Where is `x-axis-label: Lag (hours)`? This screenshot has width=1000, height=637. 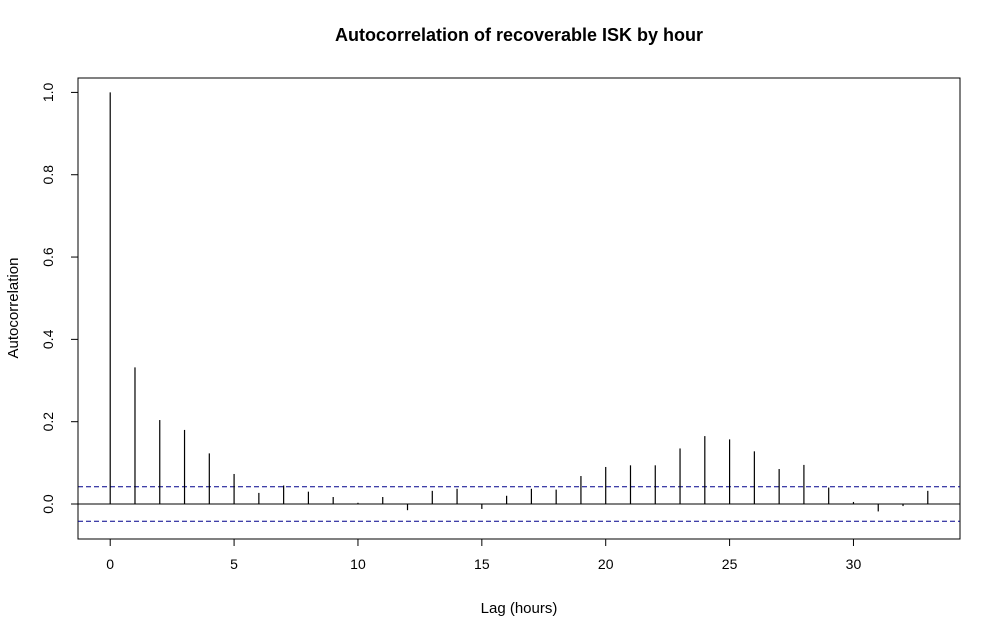
x-axis-label: Lag (hours) is located at coordinates (519, 608).